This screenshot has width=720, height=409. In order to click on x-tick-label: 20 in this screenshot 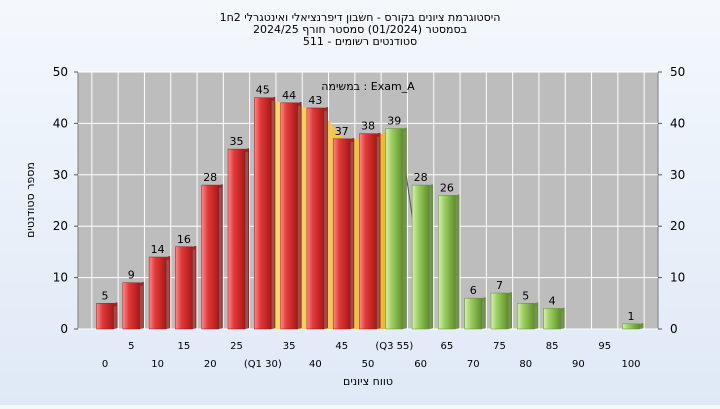, I will do `click(210, 364)`.